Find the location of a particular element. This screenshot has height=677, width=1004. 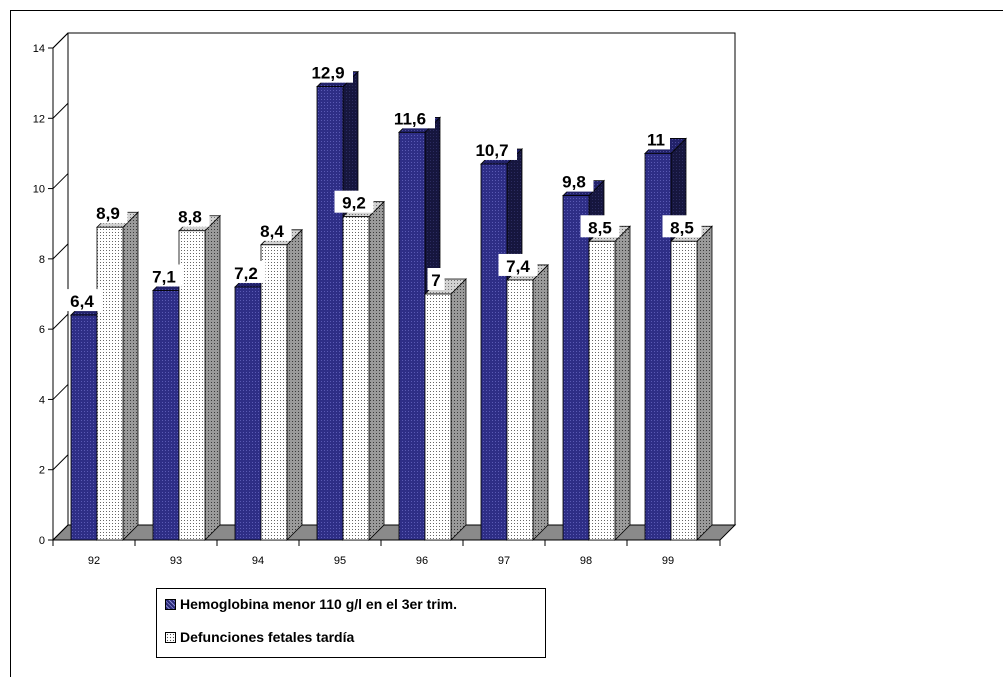

x-tick-label: 96 is located at coordinates (422, 561).